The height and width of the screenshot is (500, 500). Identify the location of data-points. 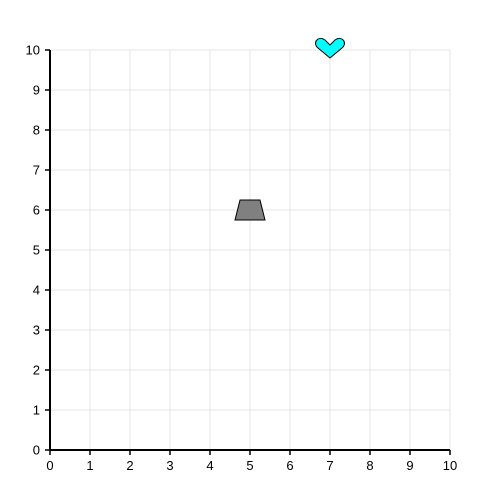
(289, 129).